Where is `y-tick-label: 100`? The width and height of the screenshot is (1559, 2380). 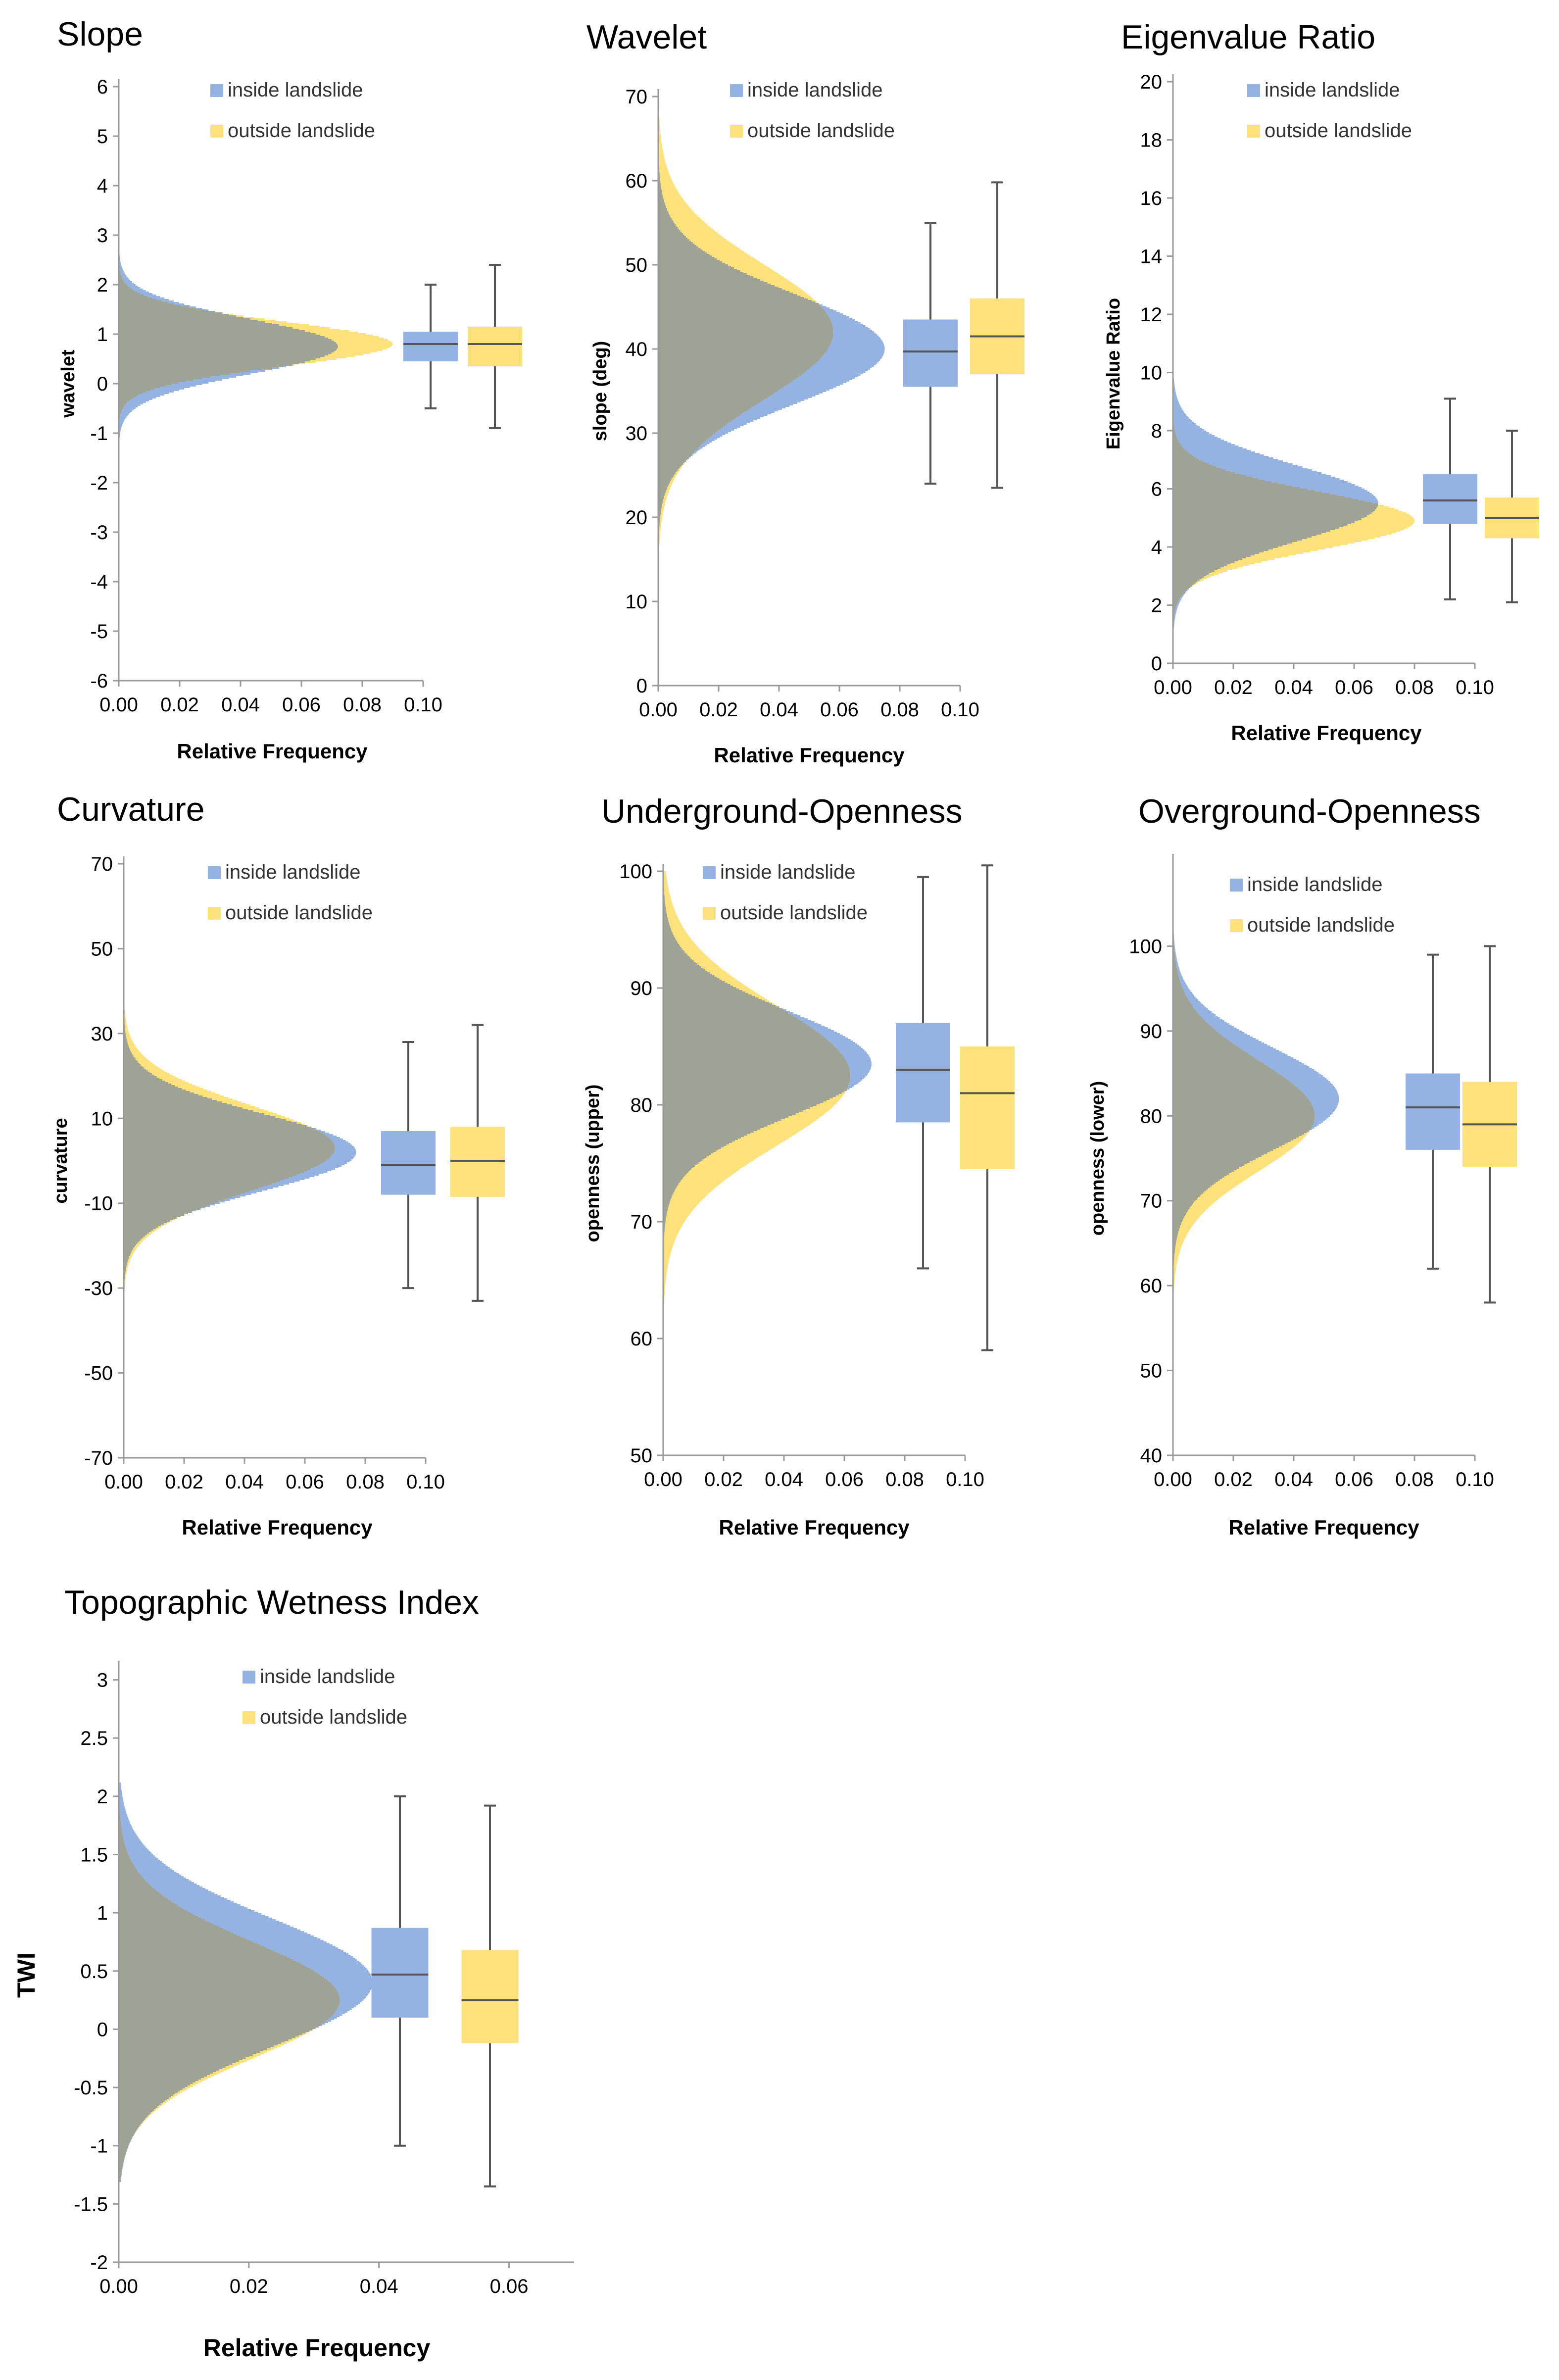 y-tick-label: 100 is located at coordinates (1146, 946).